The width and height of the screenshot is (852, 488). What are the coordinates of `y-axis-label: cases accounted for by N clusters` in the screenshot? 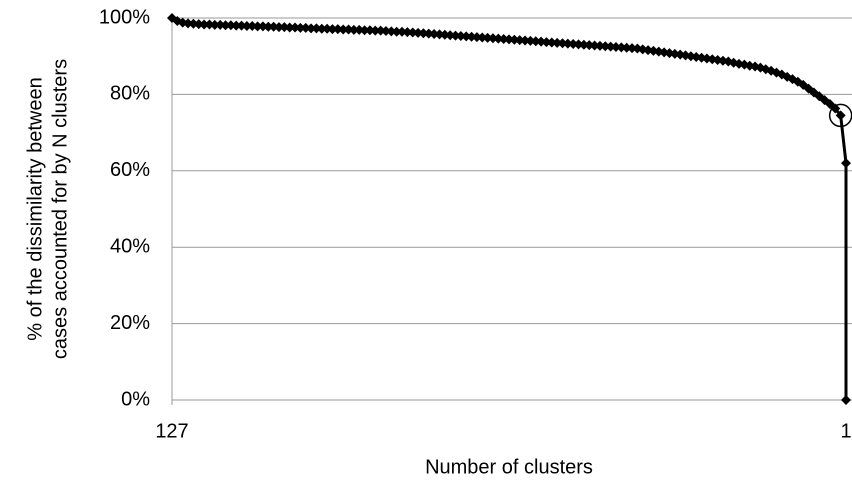 It's located at (60, 209).